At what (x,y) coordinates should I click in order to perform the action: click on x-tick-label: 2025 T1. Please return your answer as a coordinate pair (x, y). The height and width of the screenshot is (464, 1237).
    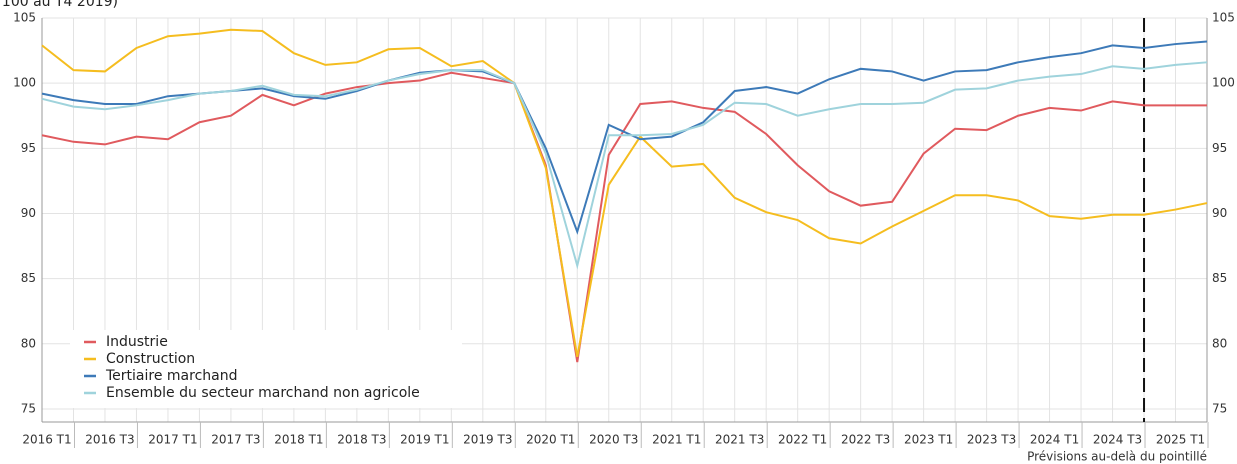
    Looking at the image, I should click on (1180, 440).